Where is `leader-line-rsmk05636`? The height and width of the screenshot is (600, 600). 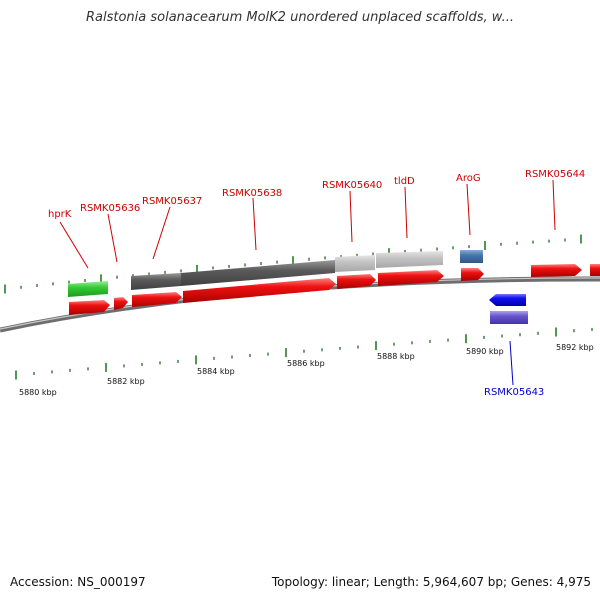 leader-line-rsmk05636 is located at coordinates (112, 238).